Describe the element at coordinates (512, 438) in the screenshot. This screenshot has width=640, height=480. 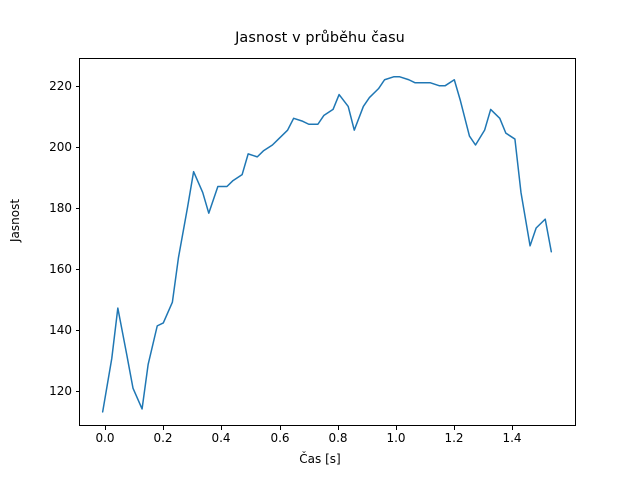
I see `x-tick-label-1.4: 1.4` at that location.